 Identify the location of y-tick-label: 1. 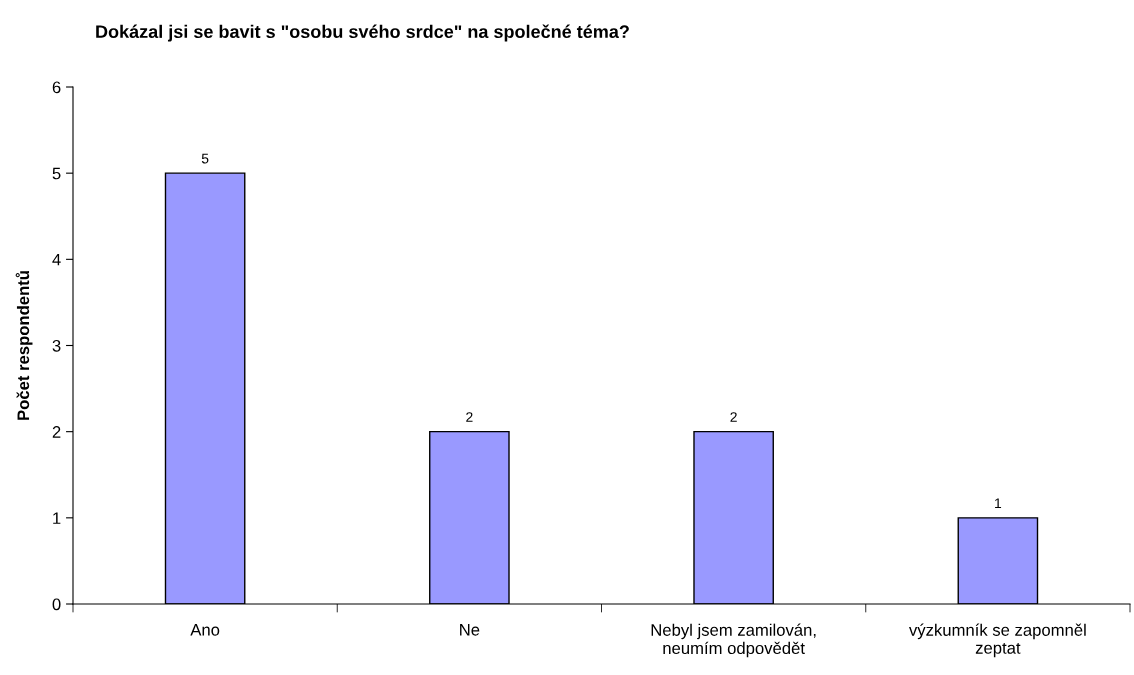
(57, 518).